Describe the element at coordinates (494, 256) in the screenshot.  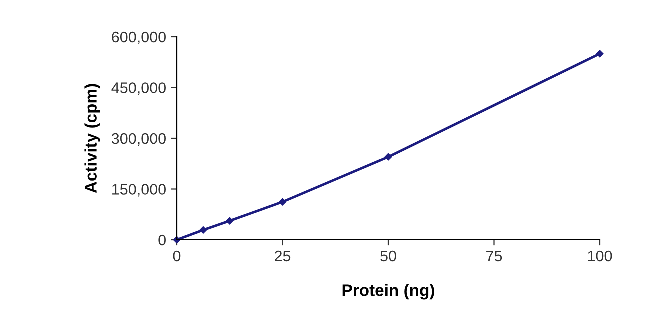
I see `x-tick-label: 75` at that location.